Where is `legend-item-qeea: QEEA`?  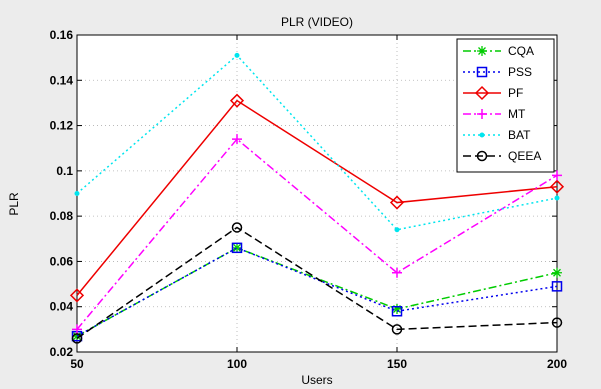
legend-item-qeea: QEEA is located at coordinates (502, 156).